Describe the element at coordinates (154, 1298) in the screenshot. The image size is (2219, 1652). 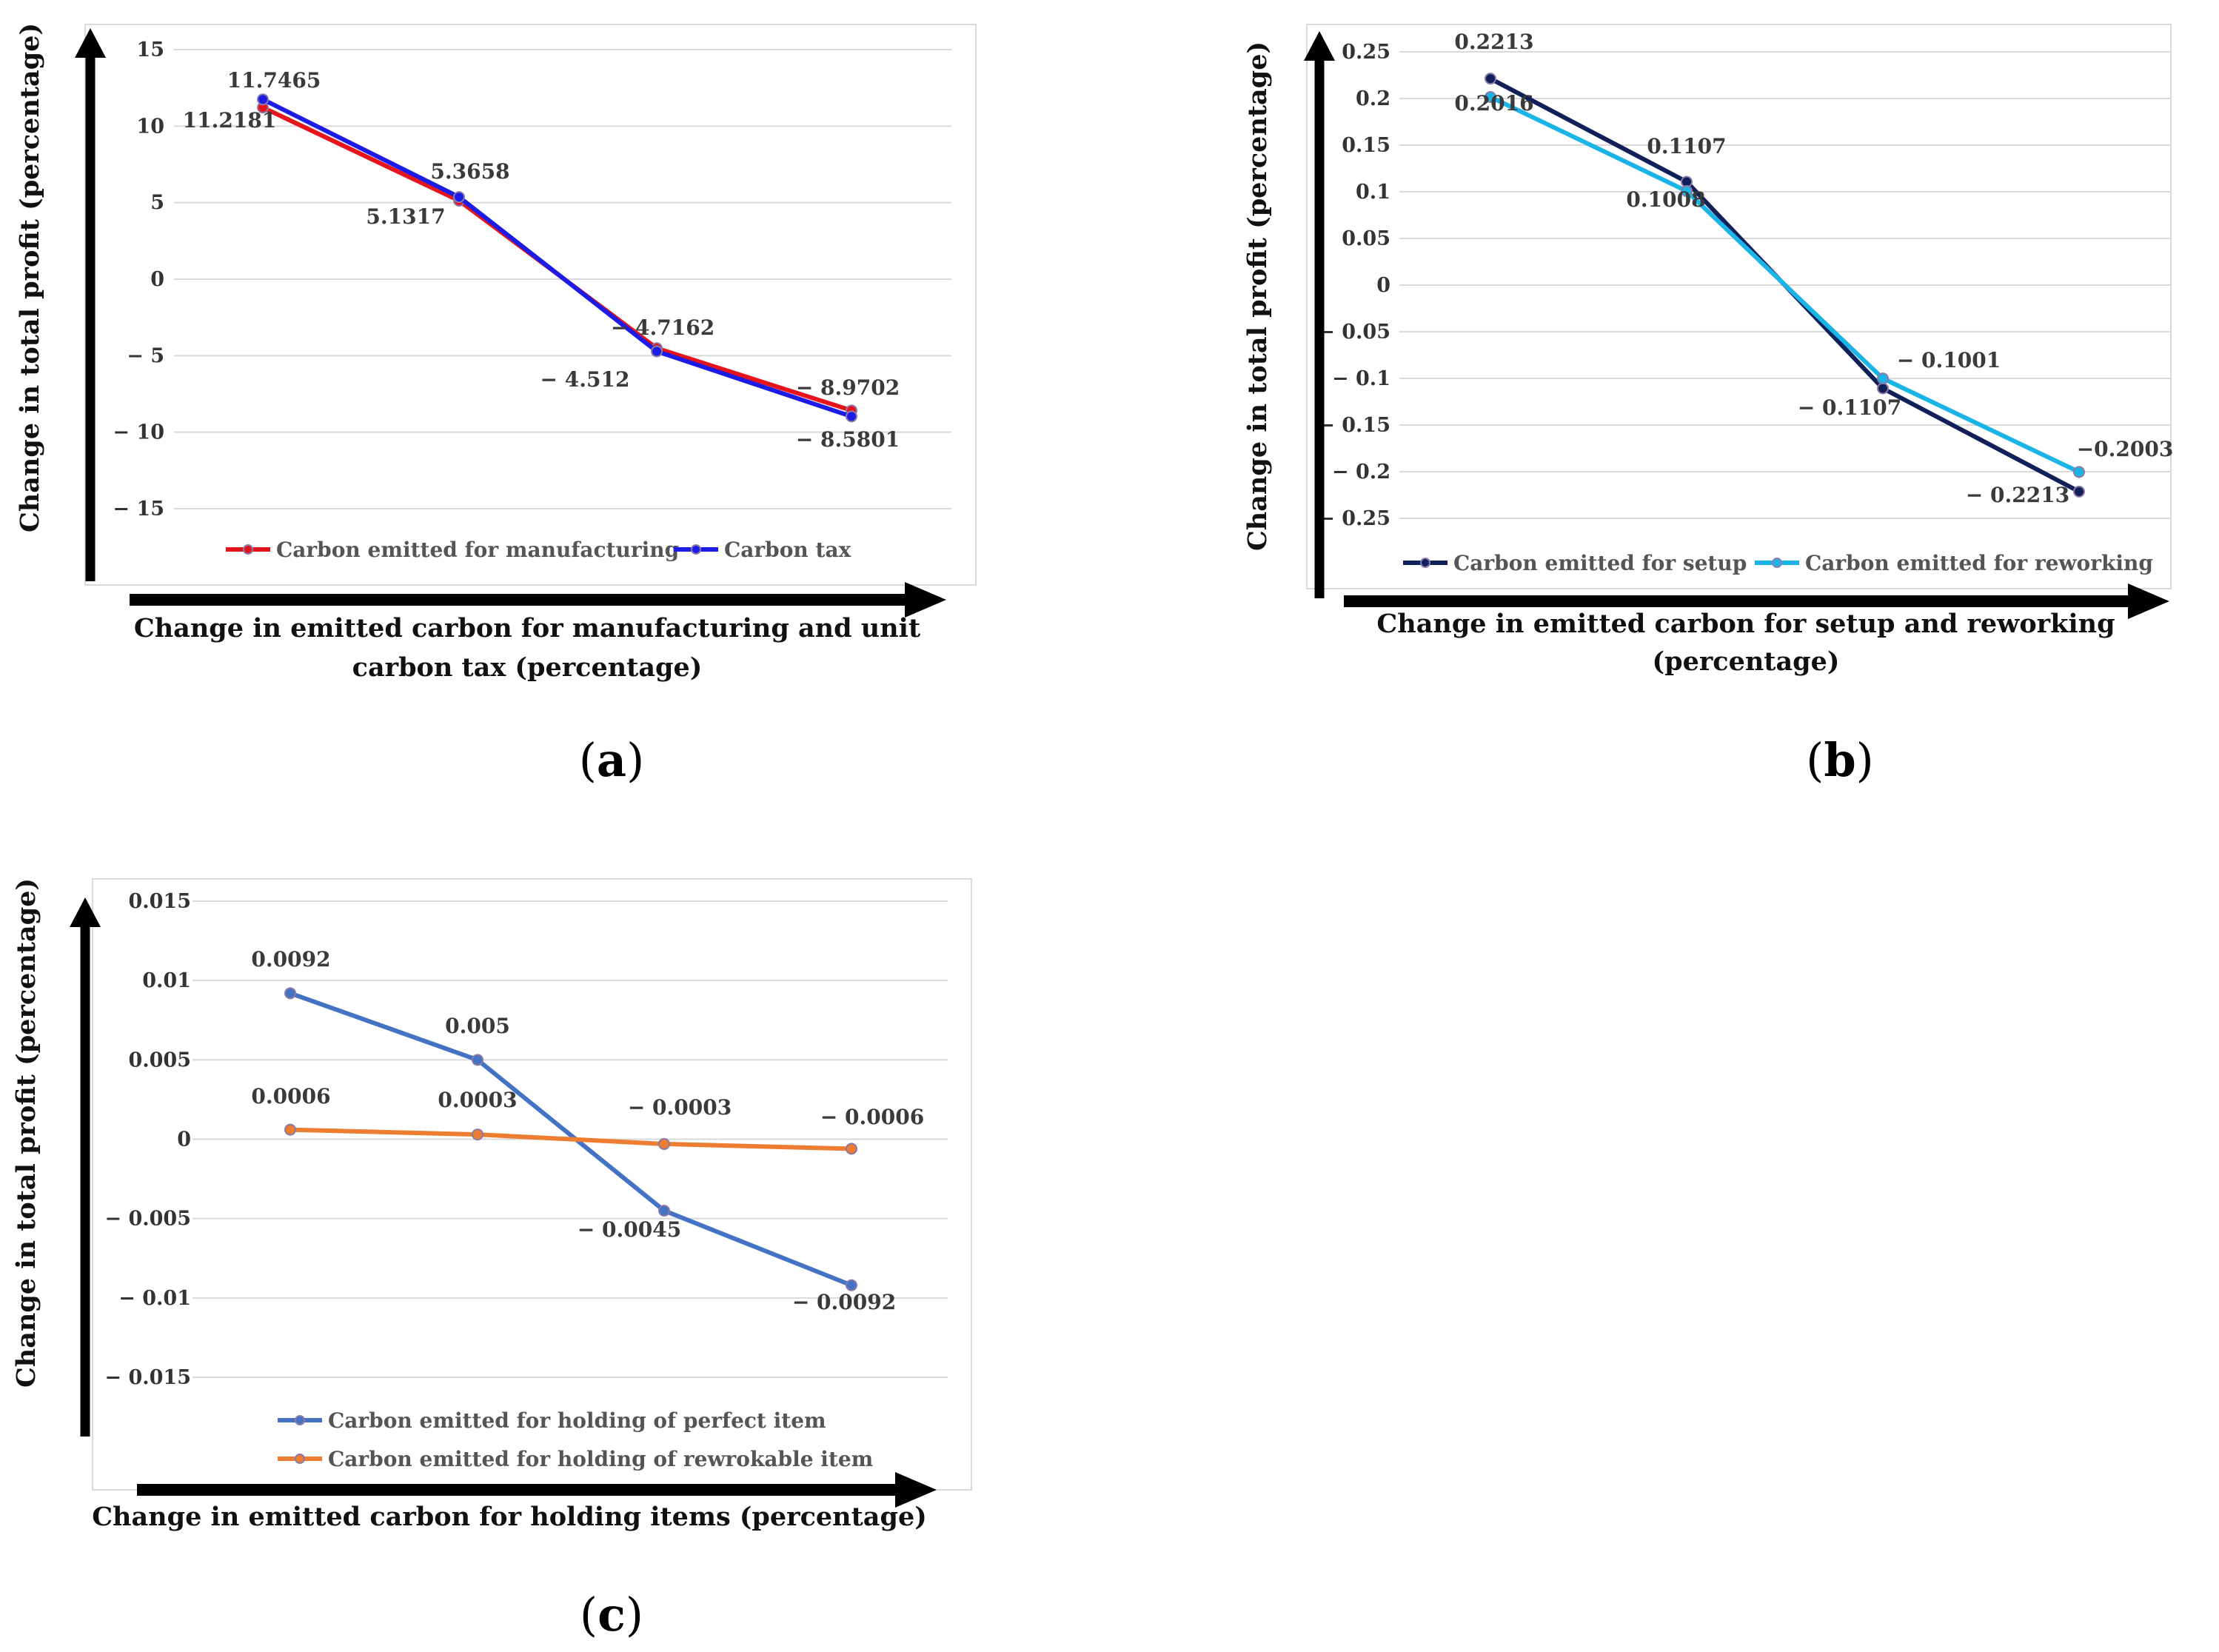
I see `panel-c-y-tick-label: − 0.01` at that location.